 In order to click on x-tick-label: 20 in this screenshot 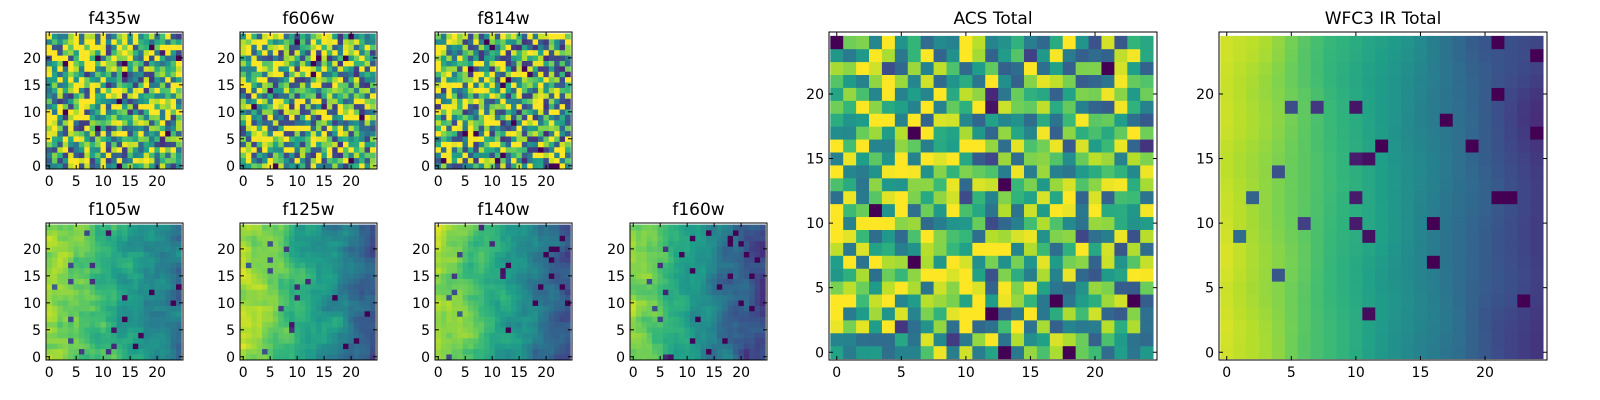, I will do `click(741, 373)`.